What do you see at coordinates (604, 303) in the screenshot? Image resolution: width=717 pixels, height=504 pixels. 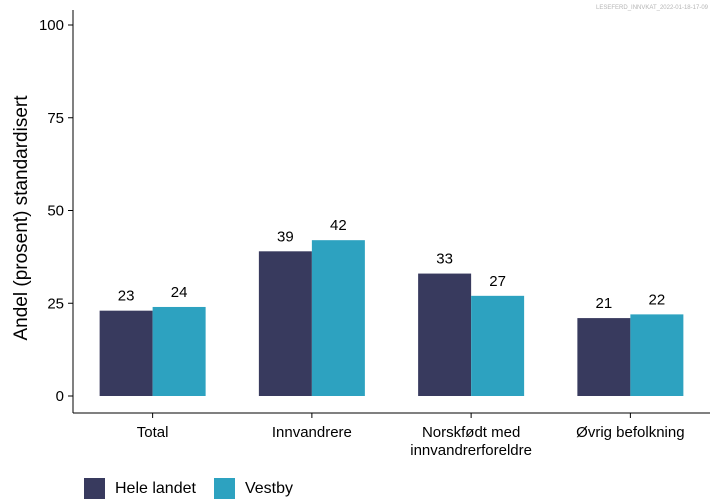 I see `bar-value-label: 21` at bounding box center [604, 303].